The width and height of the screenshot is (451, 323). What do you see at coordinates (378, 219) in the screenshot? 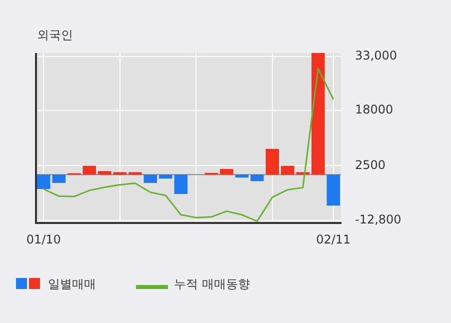
I see `y-tick-label: -12,800` at bounding box center [378, 219].